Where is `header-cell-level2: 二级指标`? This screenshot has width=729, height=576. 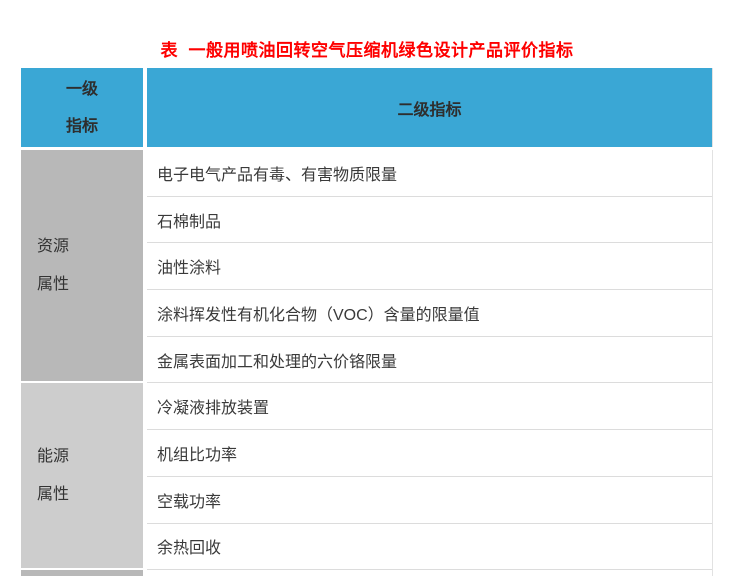 header-cell-level2: 二级指标 is located at coordinates (430, 107).